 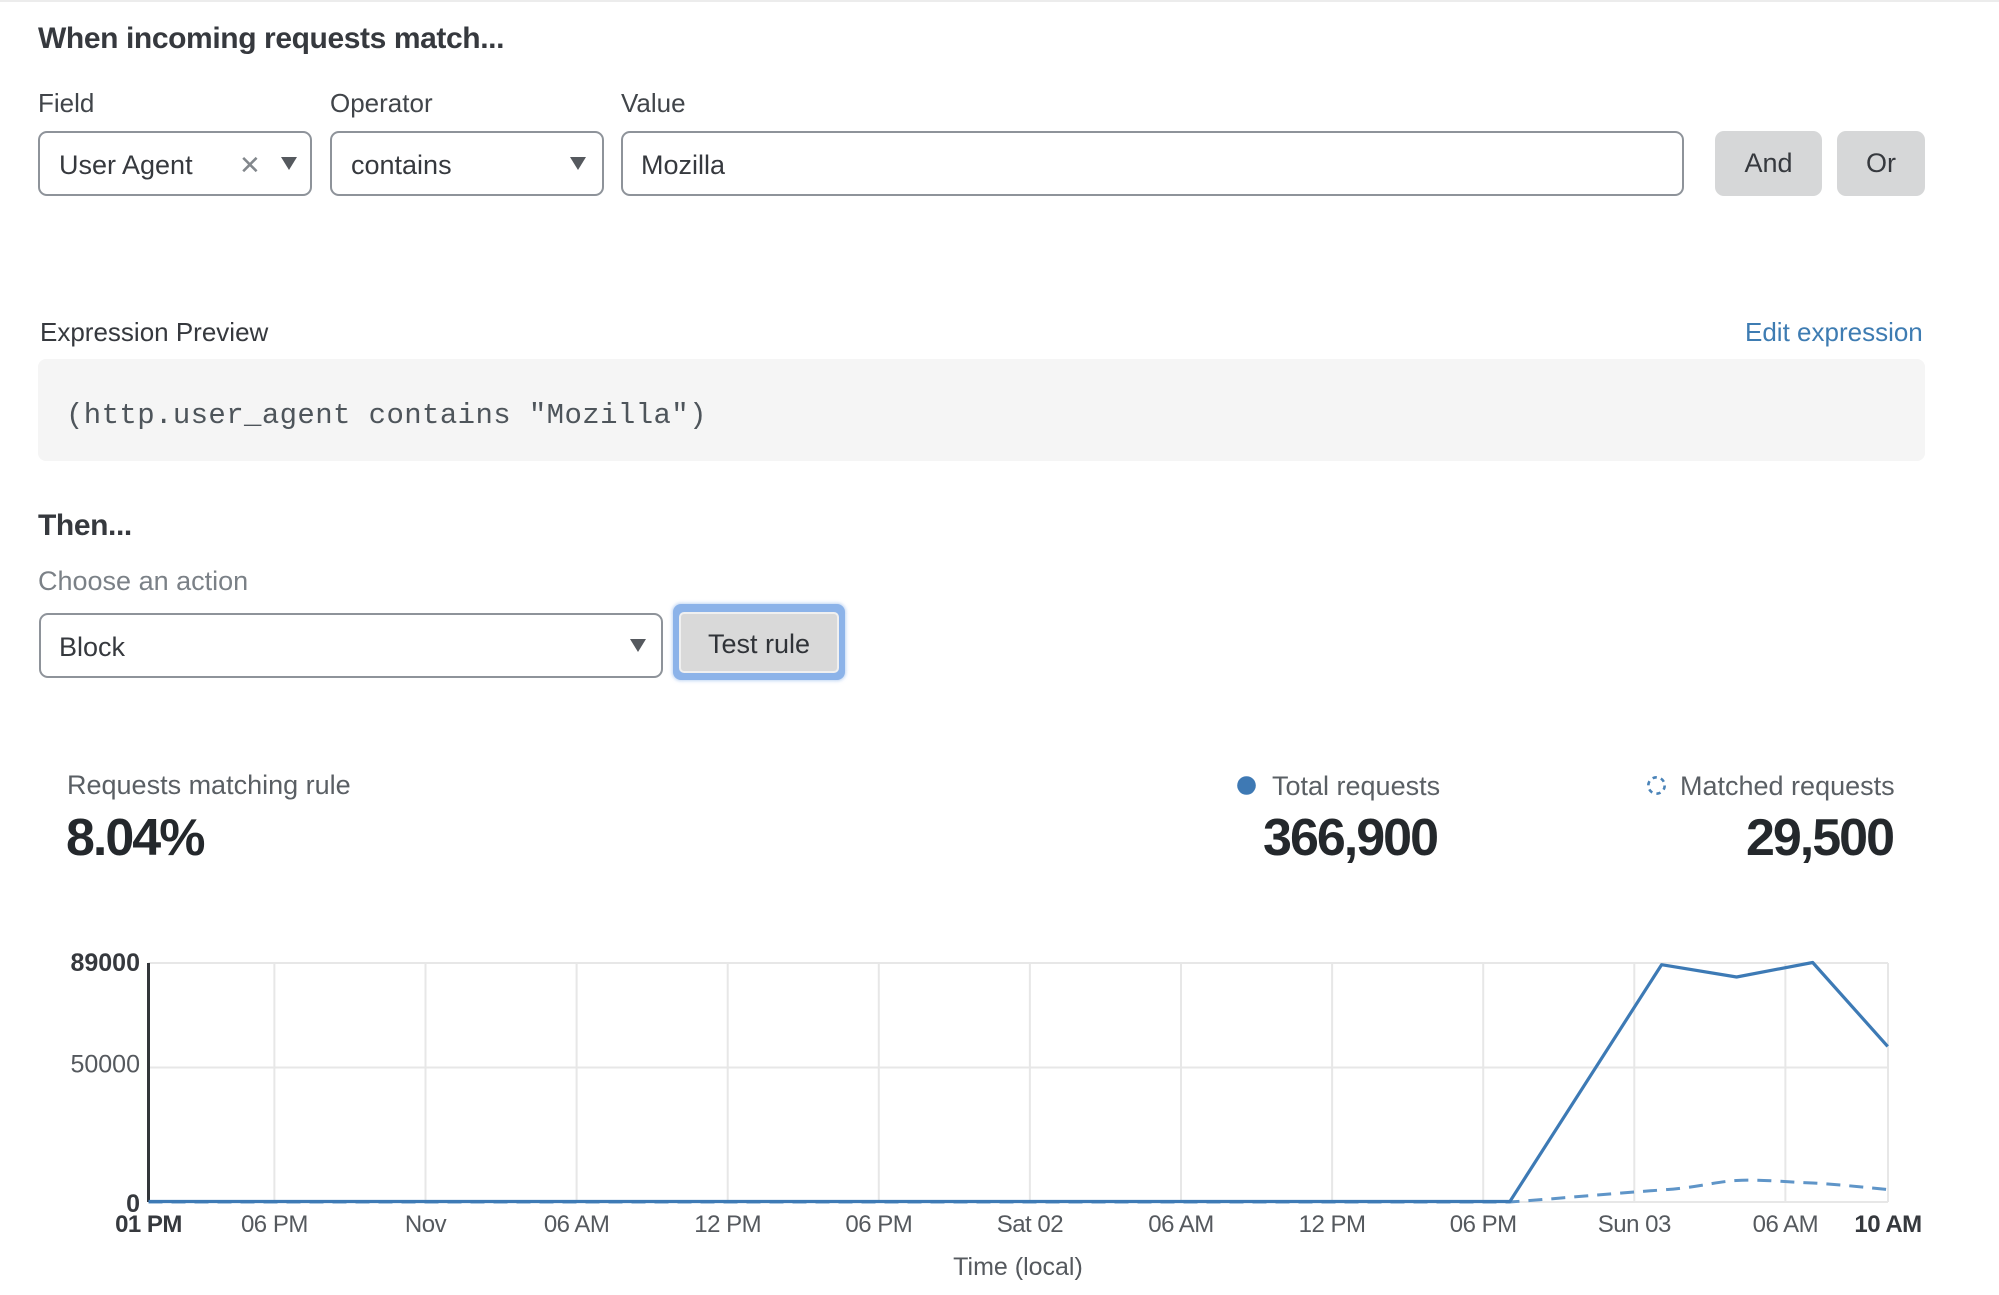 What do you see at coordinates (133, 1204) in the screenshot?
I see `svg-text: 0` at bounding box center [133, 1204].